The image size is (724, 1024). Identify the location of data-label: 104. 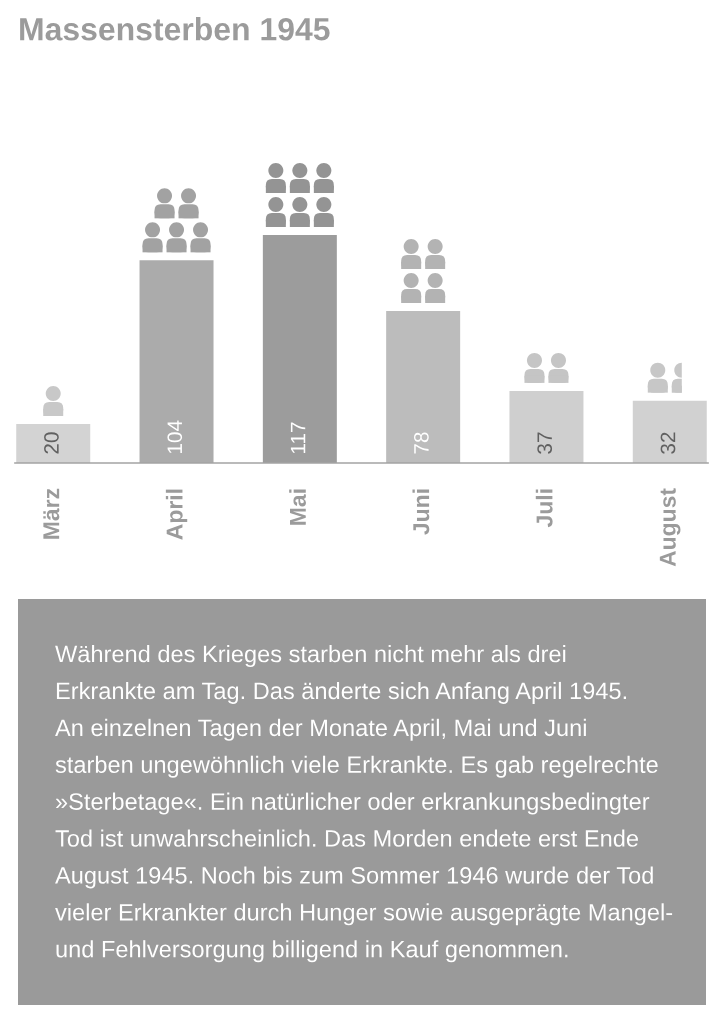
(175, 437).